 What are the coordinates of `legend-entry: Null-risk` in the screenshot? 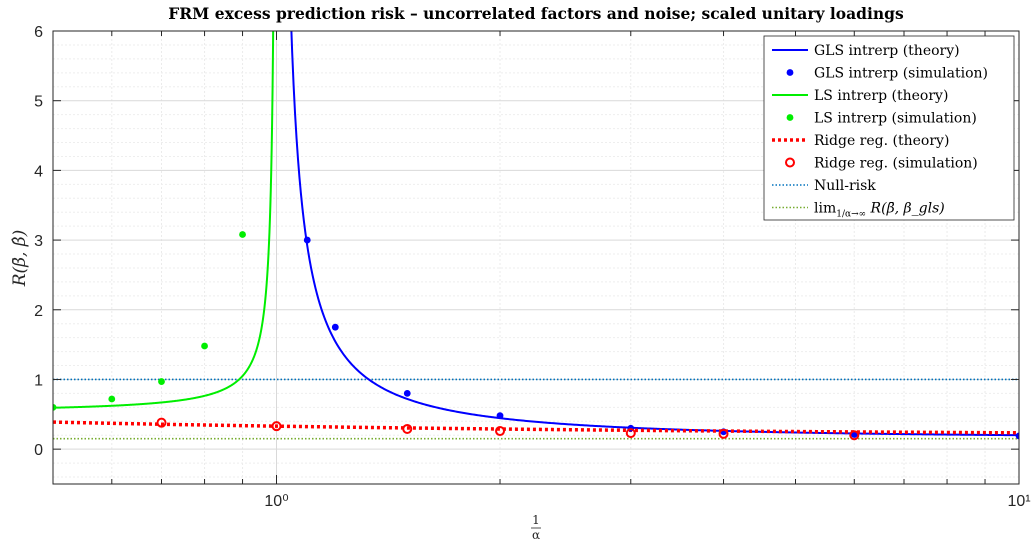 It's located at (824, 186).